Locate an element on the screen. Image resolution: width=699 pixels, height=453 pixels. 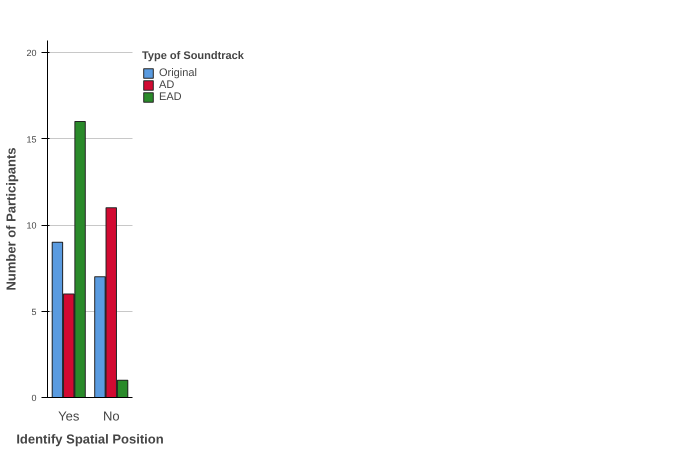
y-tick-label: 20 is located at coordinates (31, 53).